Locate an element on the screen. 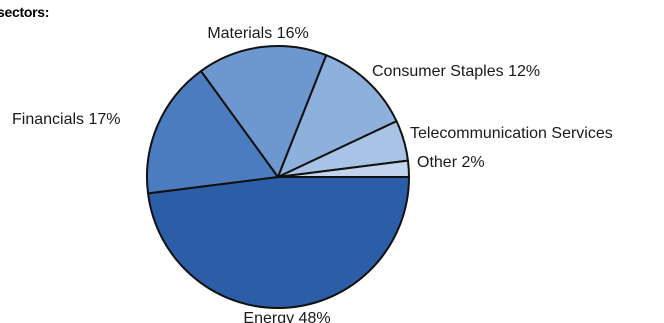 The height and width of the screenshot is (323, 664). slice-label-consumer: Consumer Staples 12% is located at coordinates (456, 71).